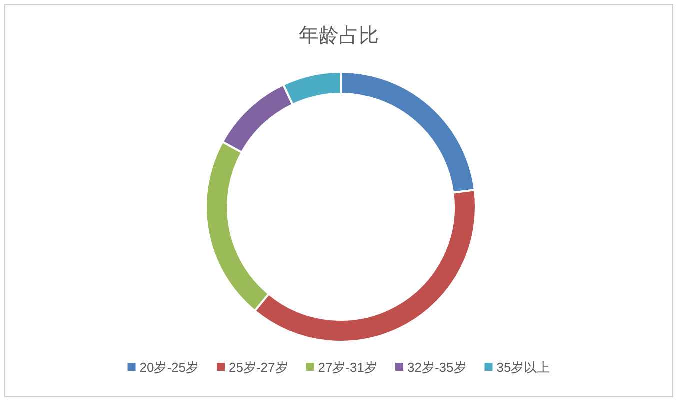  Describe the element at coordinates (437, 367) in the screenshot. I see `legend-label: 32岁-35岁` at that location.